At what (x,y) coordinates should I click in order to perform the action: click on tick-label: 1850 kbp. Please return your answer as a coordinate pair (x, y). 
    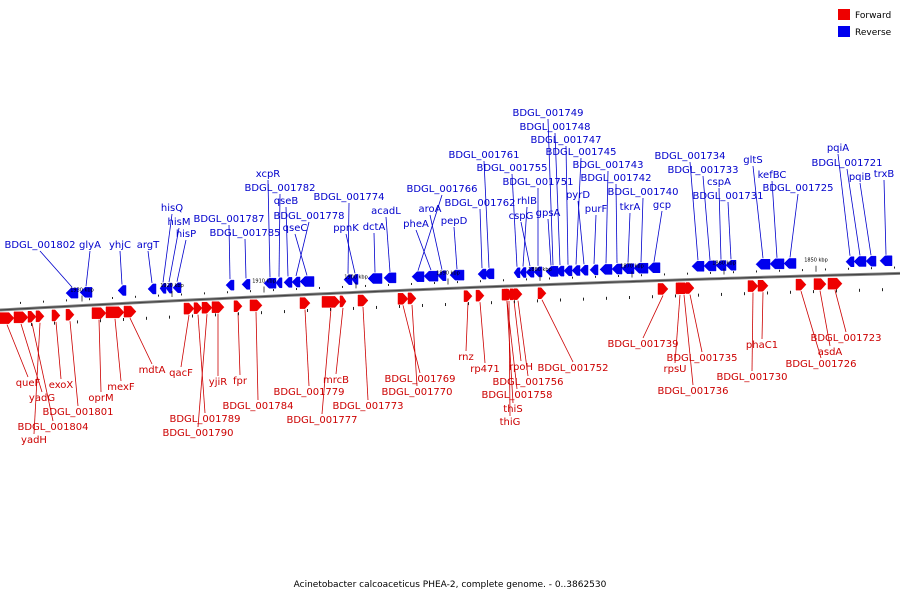
    Looking at the image, I should click on (816, 261).